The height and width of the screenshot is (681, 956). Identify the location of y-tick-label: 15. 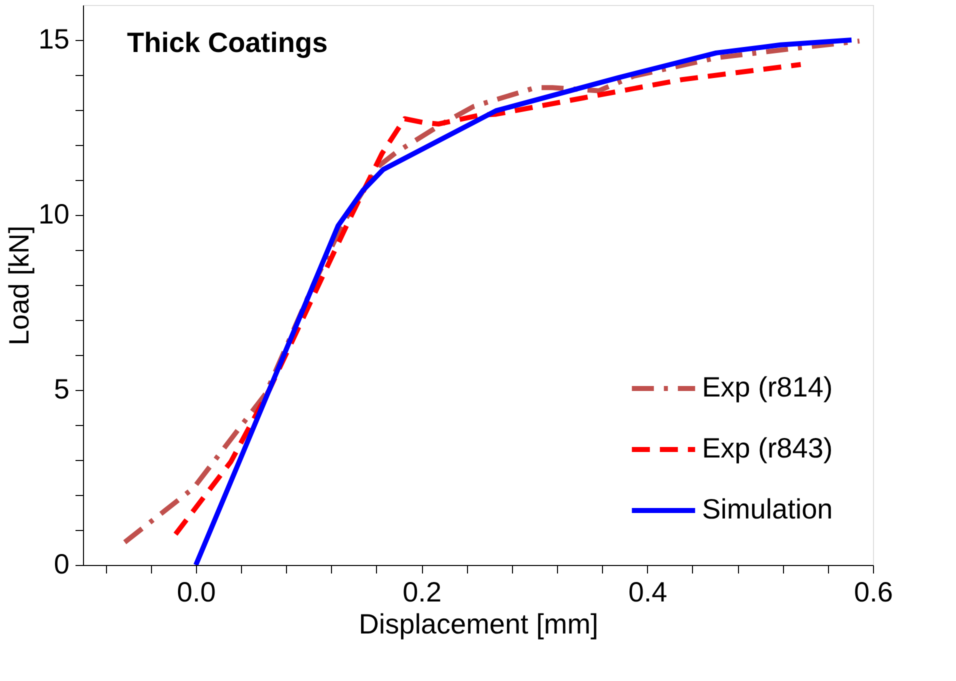
(54, 39).